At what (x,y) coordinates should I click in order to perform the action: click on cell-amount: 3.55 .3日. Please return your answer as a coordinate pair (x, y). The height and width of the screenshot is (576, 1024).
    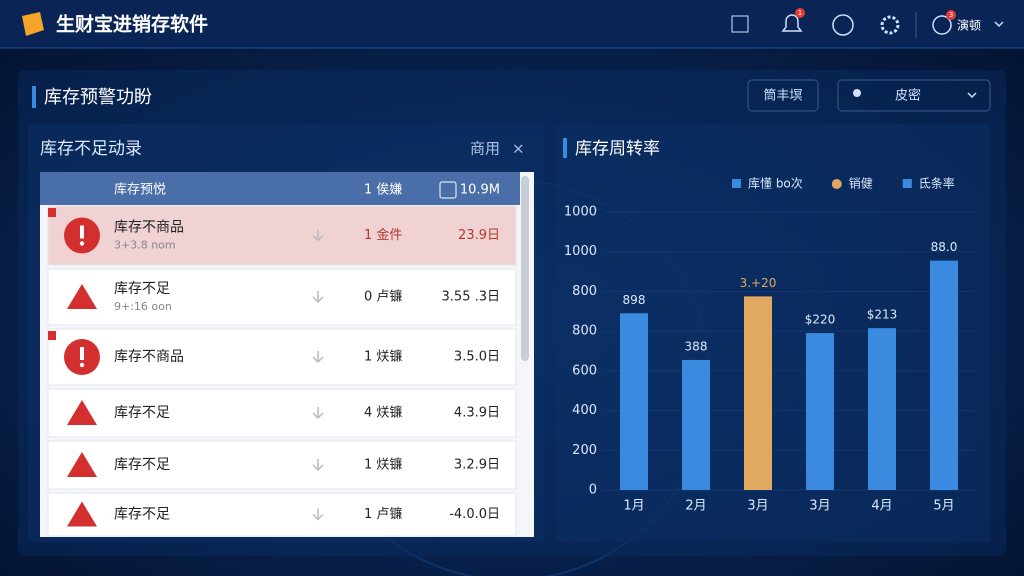
    Looking at the image, I should click on (471, 297).